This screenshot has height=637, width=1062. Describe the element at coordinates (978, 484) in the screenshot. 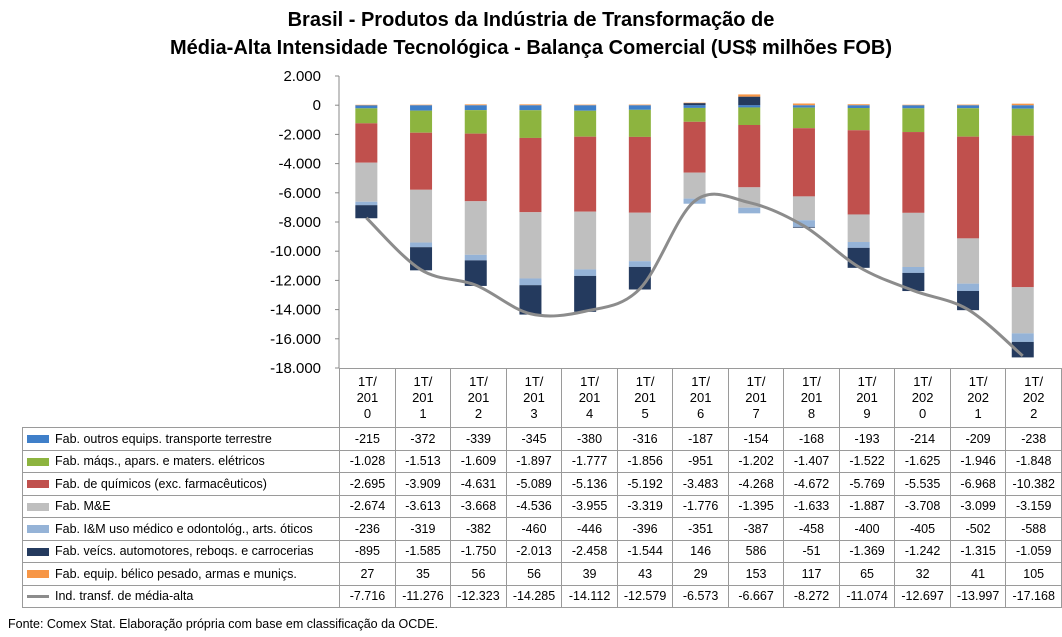

I see `data-label: -6.968` at that location.